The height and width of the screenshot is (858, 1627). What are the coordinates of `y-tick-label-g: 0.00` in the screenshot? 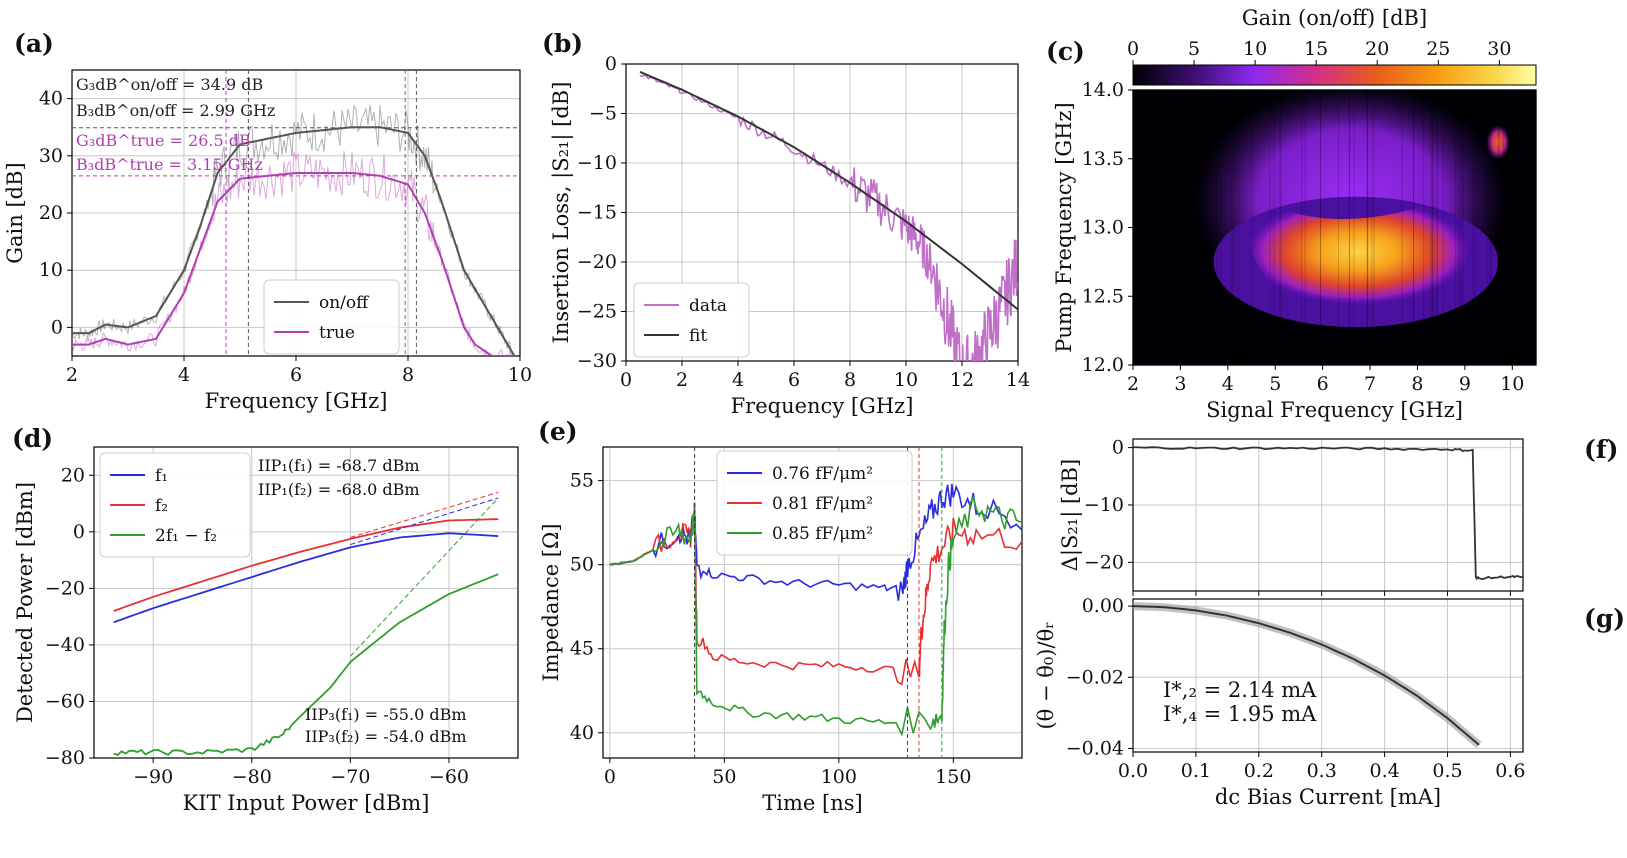 It's located at (1103, 606).